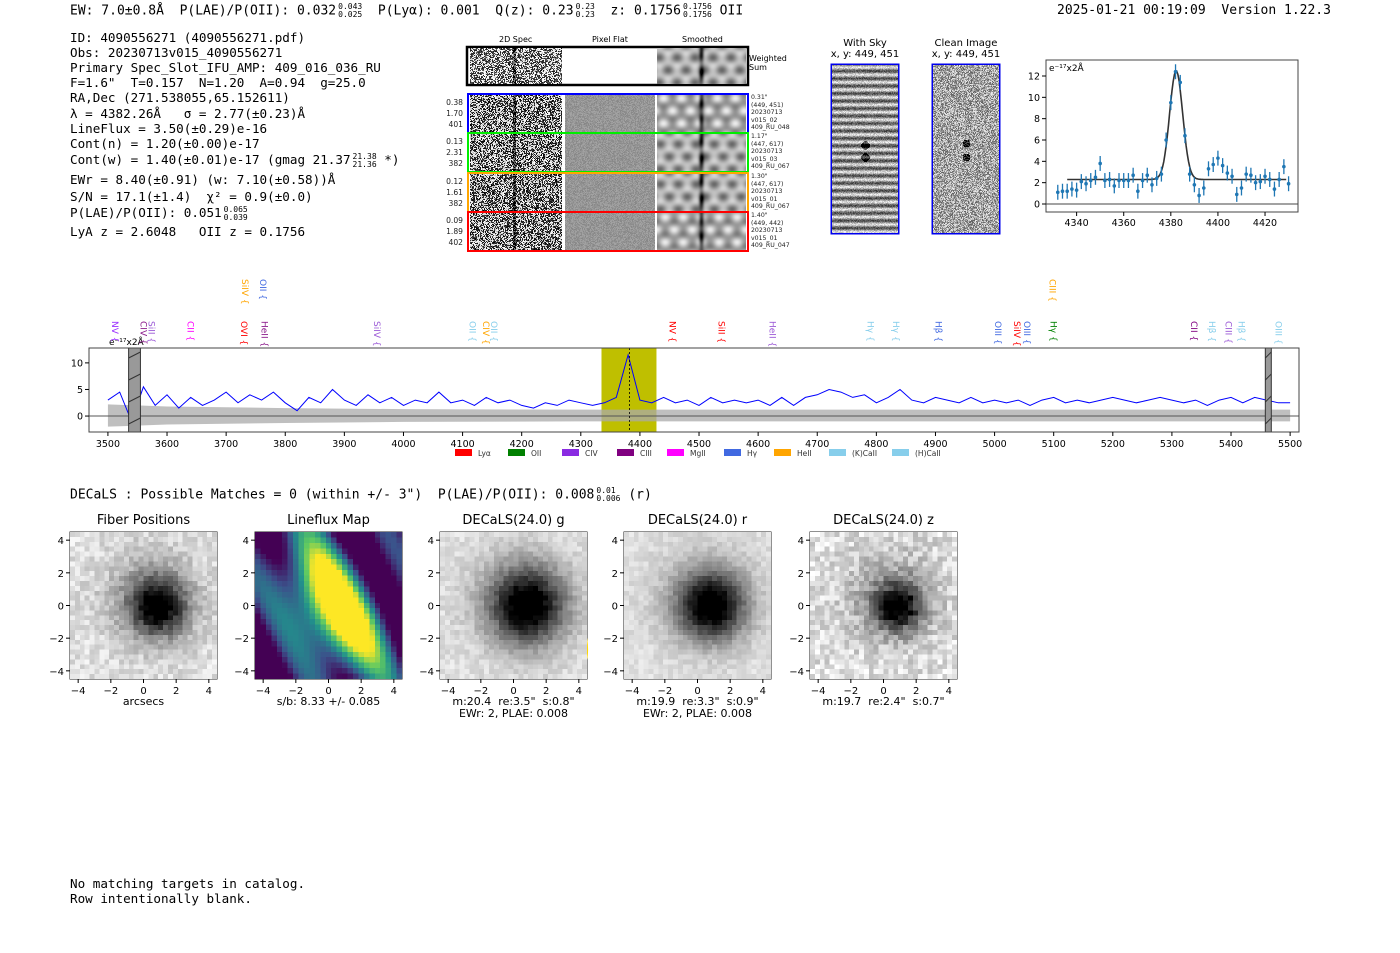  Describe the element at coordinates (146, 212) in the screenshot. I see `info-plae-text: P(LAE)/P(OII): 0.051` at that location.